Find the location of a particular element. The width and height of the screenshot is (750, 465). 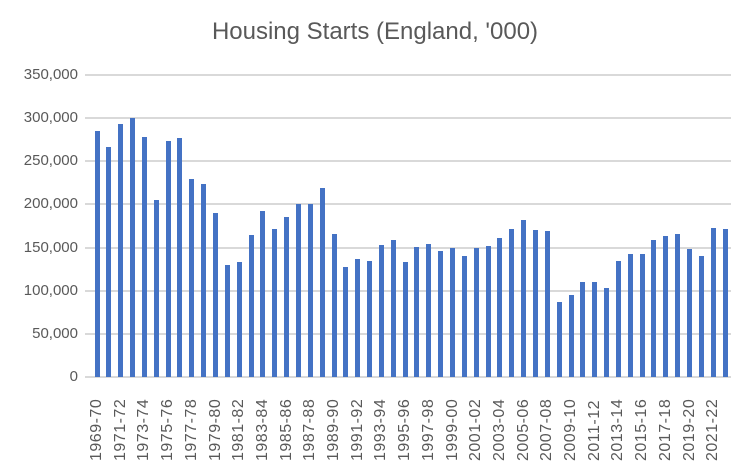

y-axis-tick-label: 150,000 is located at coordinates (50, 247).